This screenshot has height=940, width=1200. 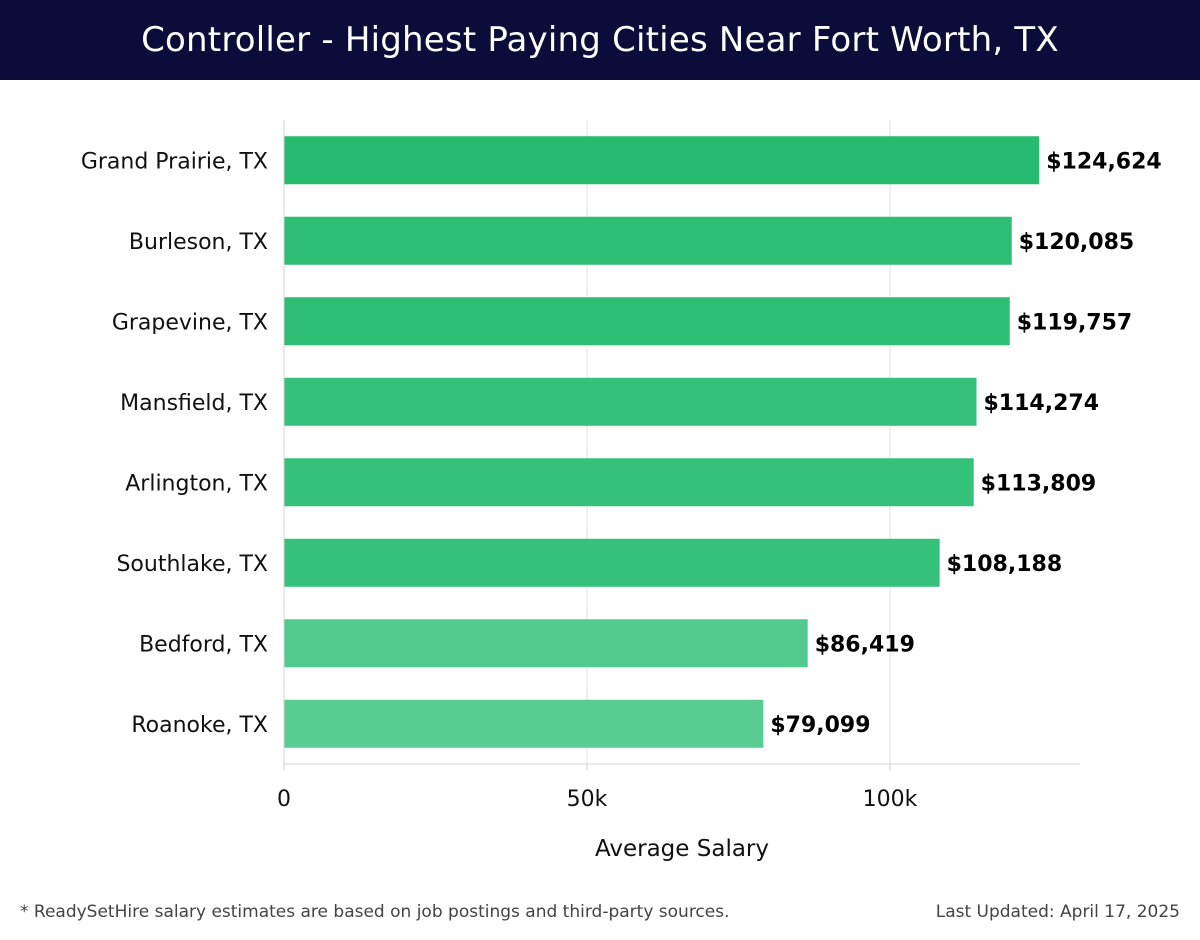 What do you see at coordinates (587, 799) in the screenshot?
I see `x-tick-label: 50k` at bounding box center [587, 799].